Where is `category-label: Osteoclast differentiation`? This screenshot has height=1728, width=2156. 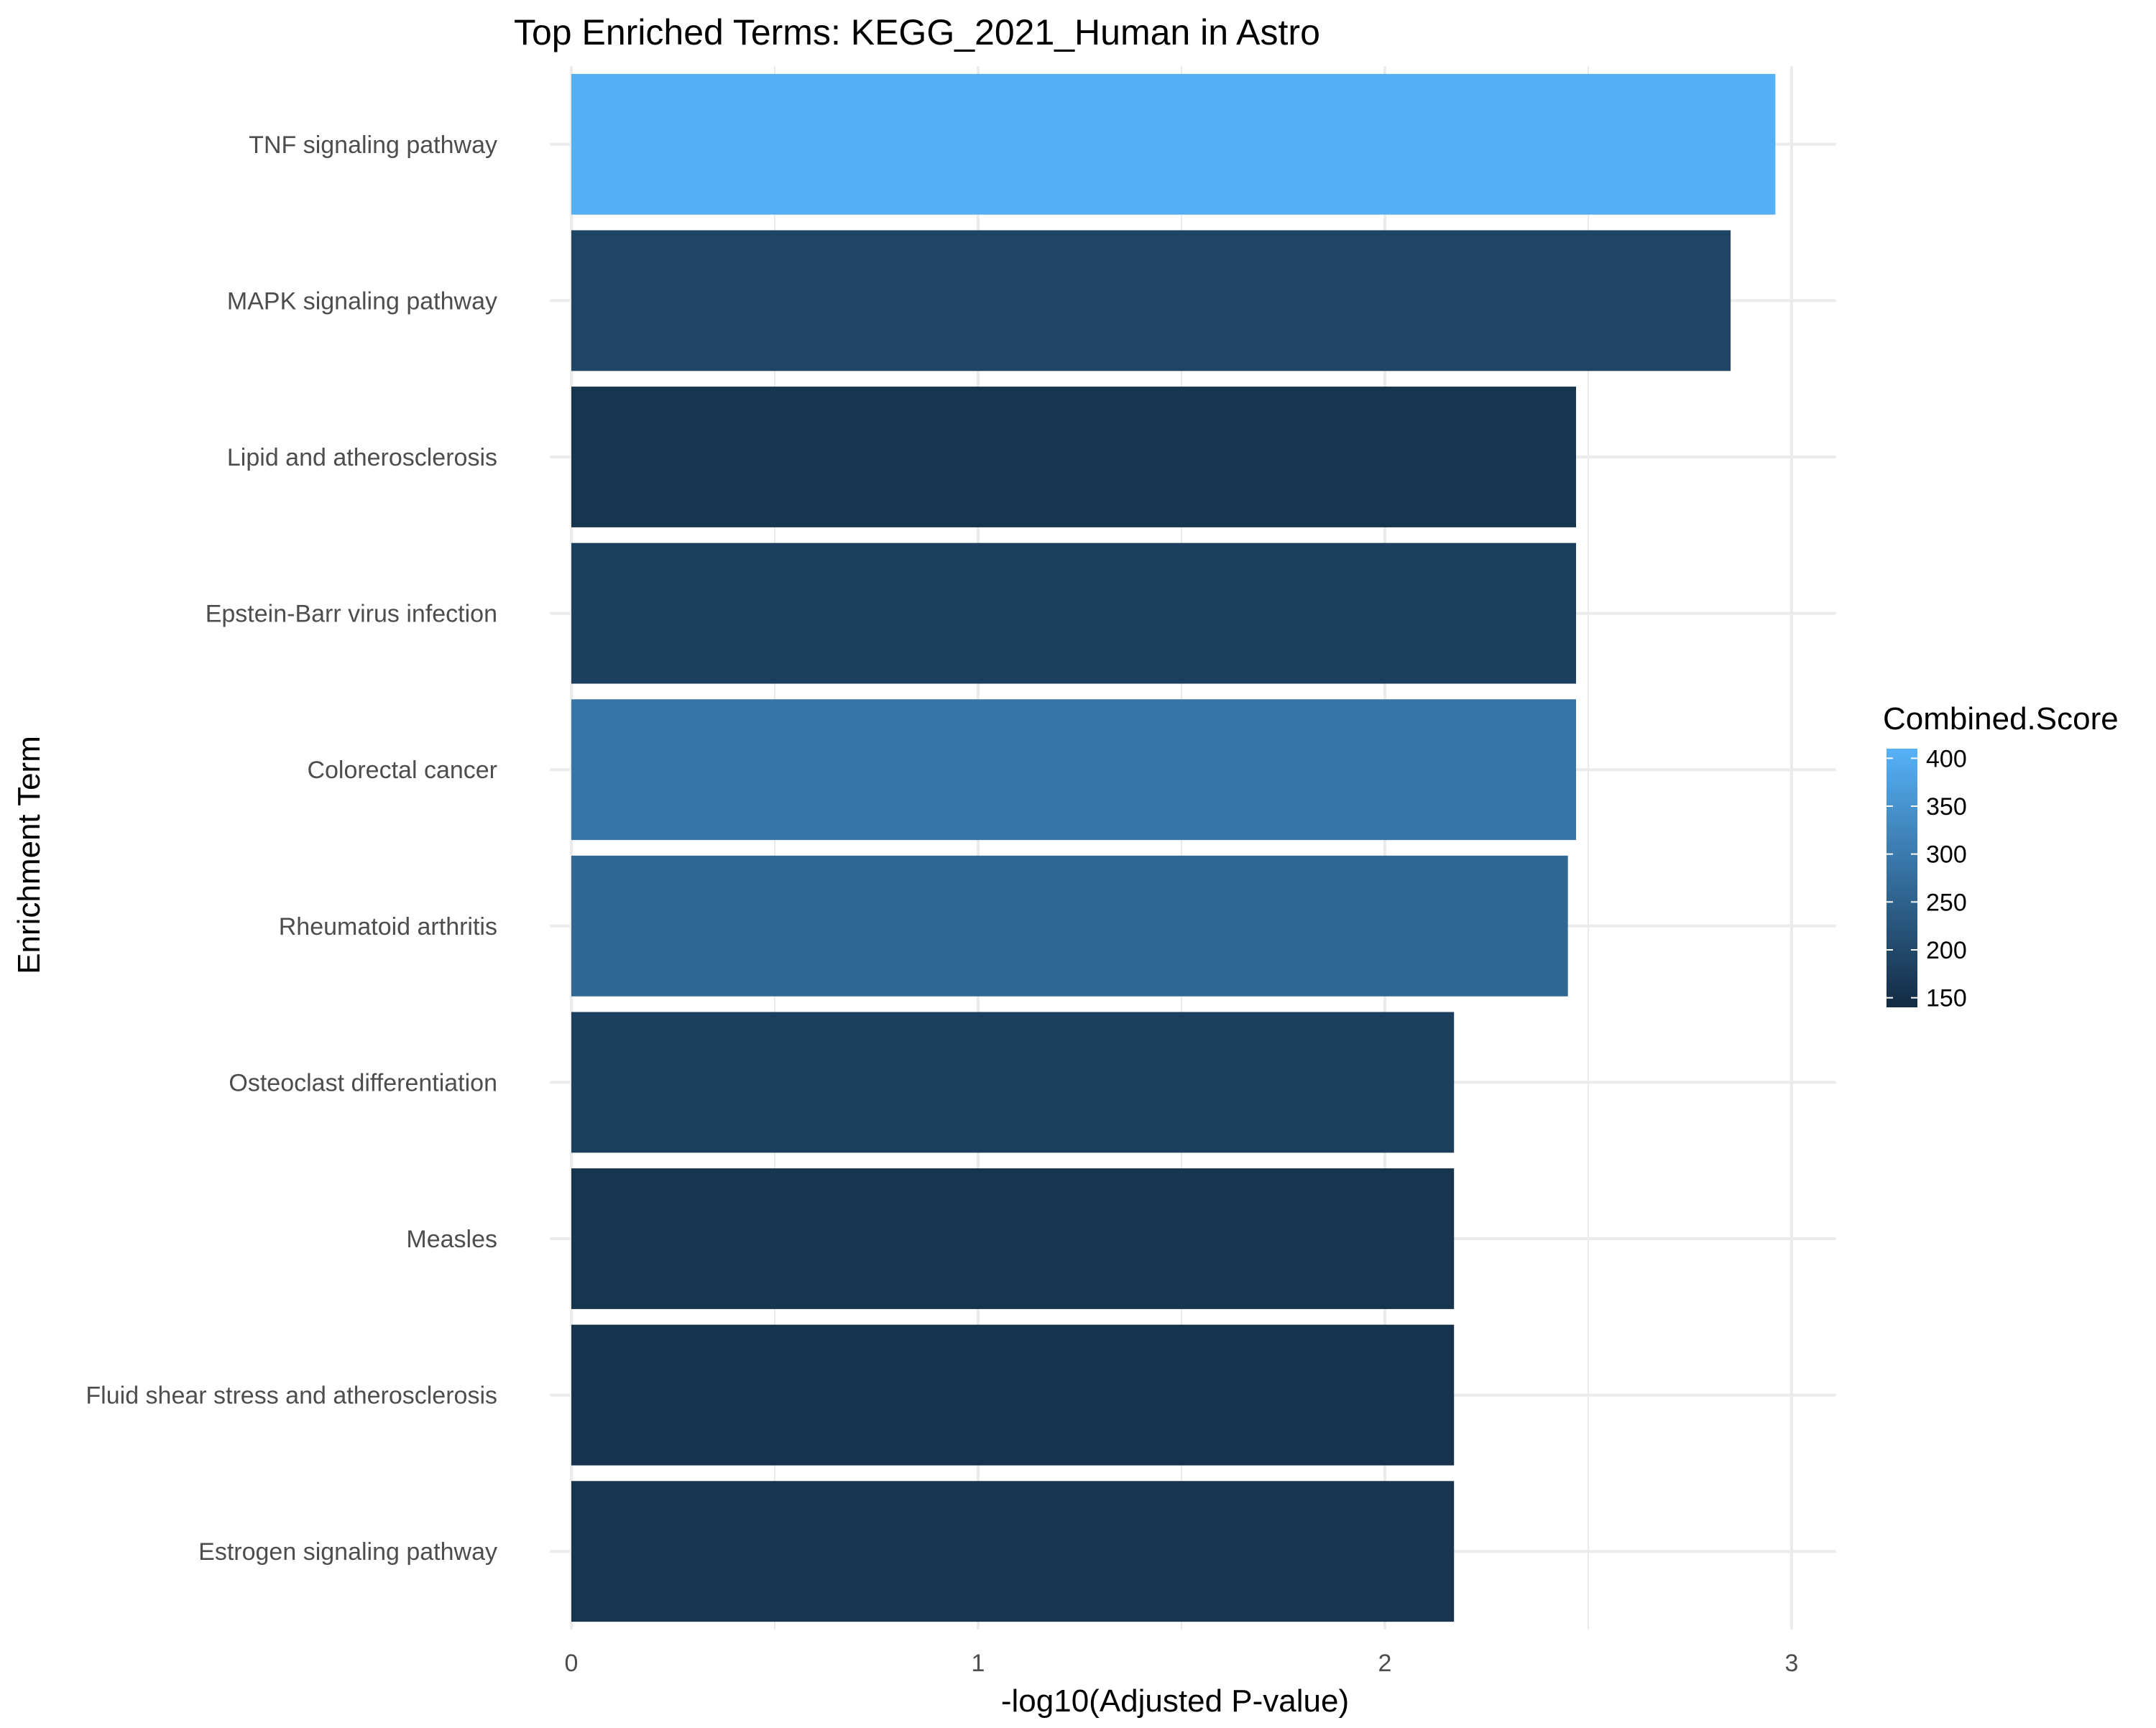 category-label: Osteoclast differentiation is located at coordinates (363, 1082).